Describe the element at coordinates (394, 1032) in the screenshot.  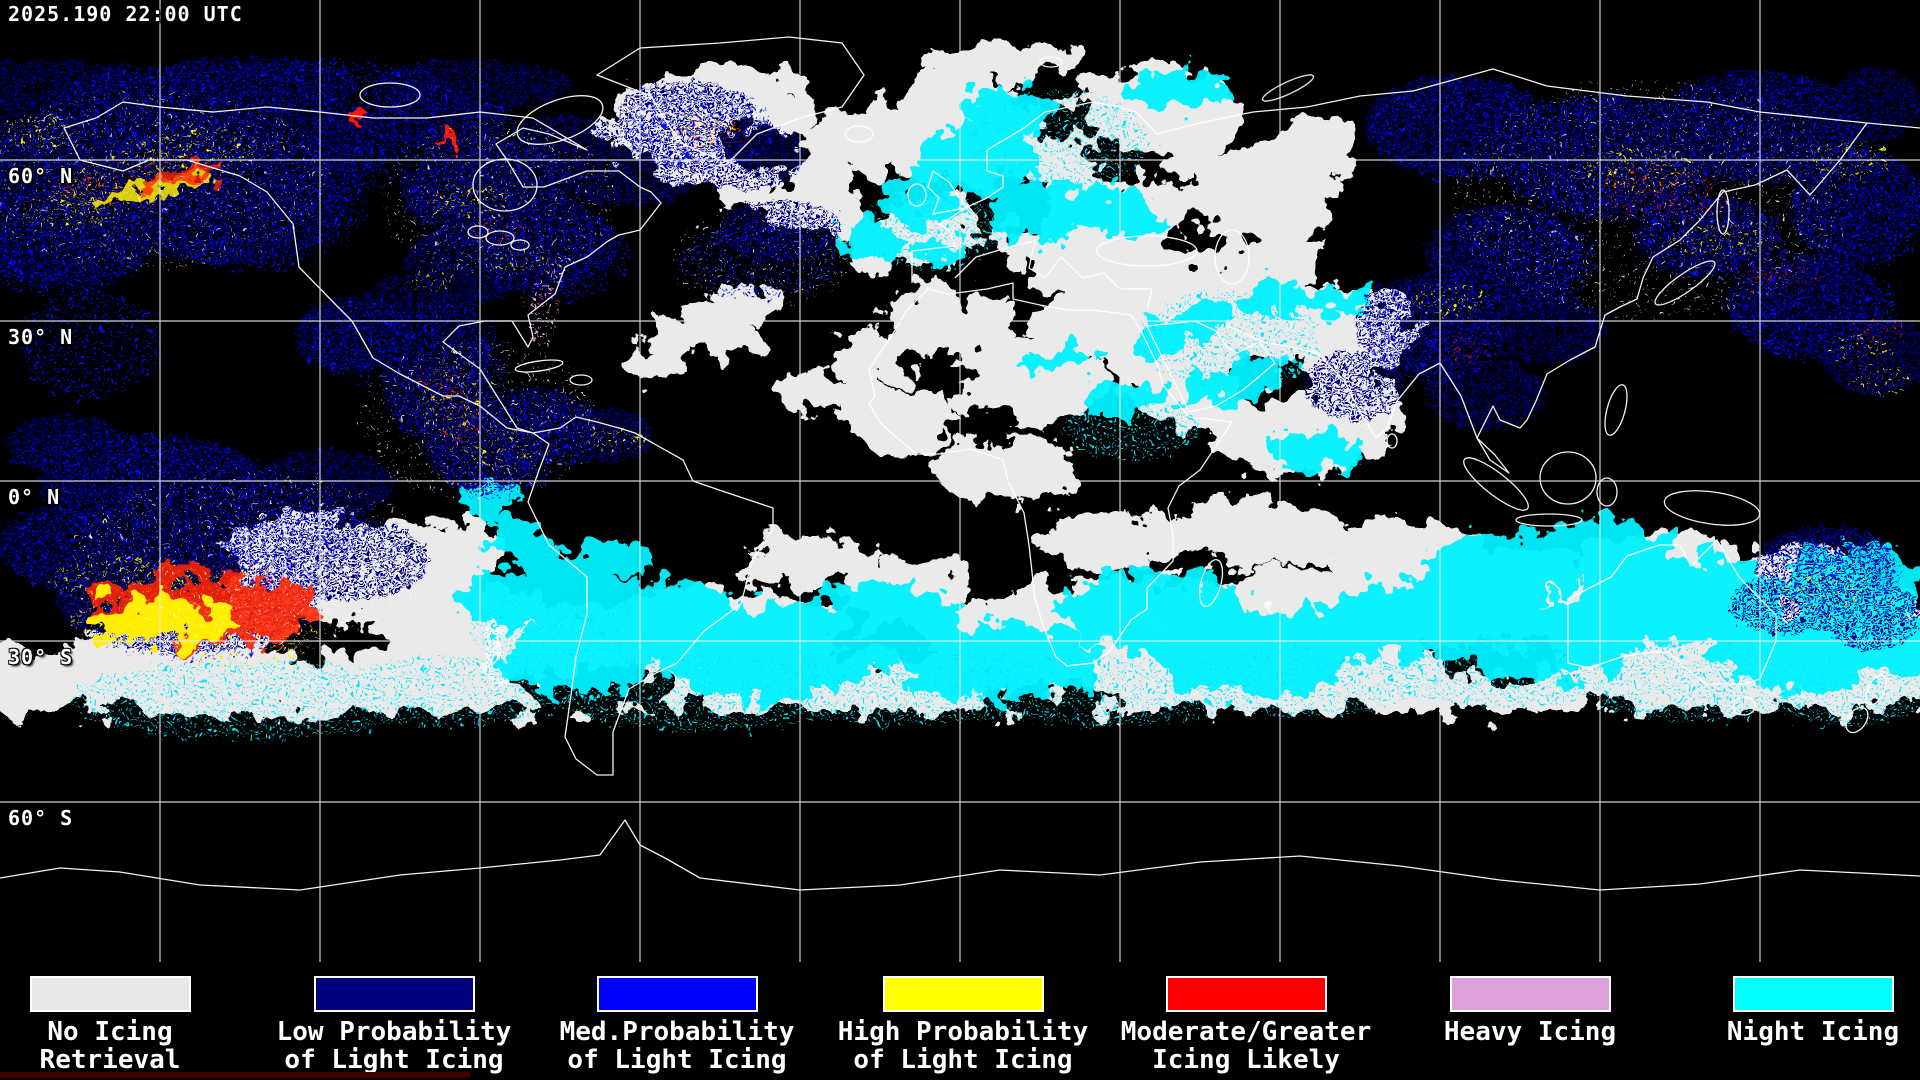
I see `legend-label: Low Probability` at that location.